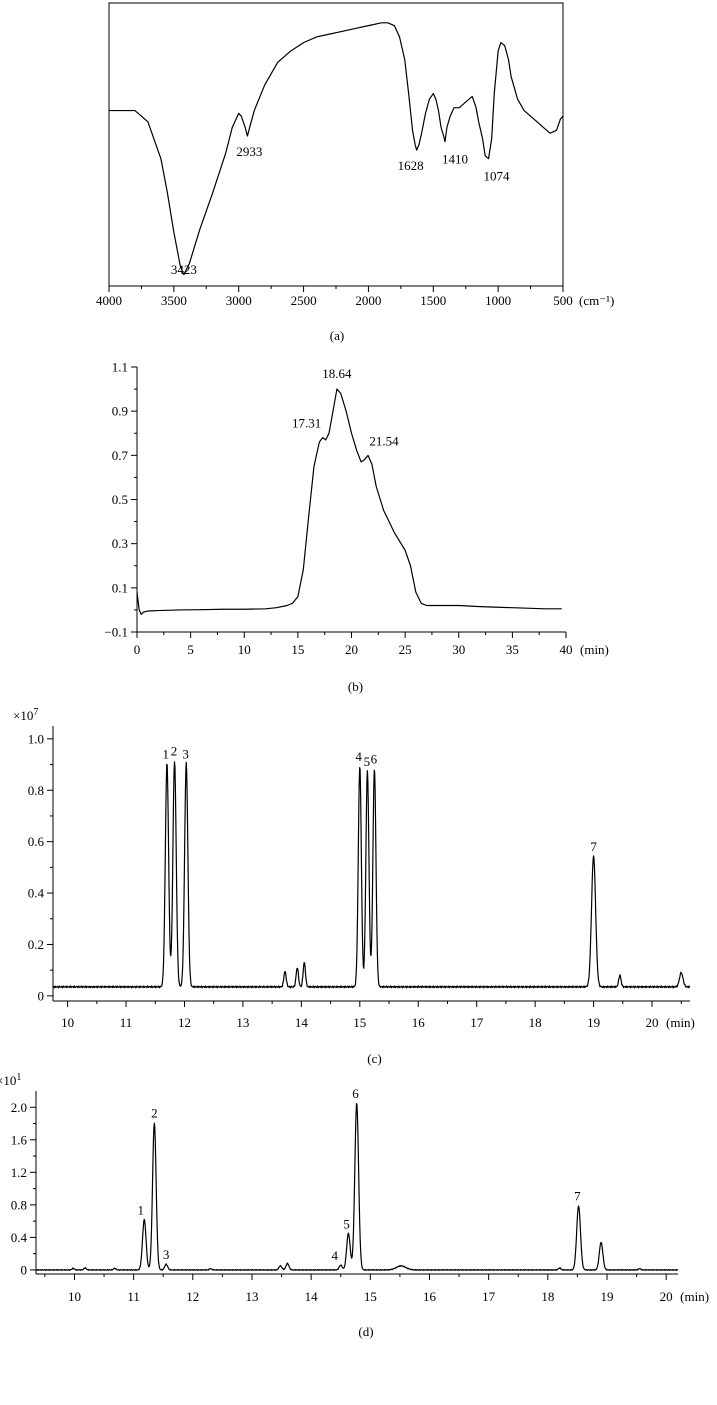 This screenshot has height=1405, width=717. What do you see at coordinates (36, 893) in the screenshot?
I see `y-tick-label: 0.4` at bounding box center [36, 893].